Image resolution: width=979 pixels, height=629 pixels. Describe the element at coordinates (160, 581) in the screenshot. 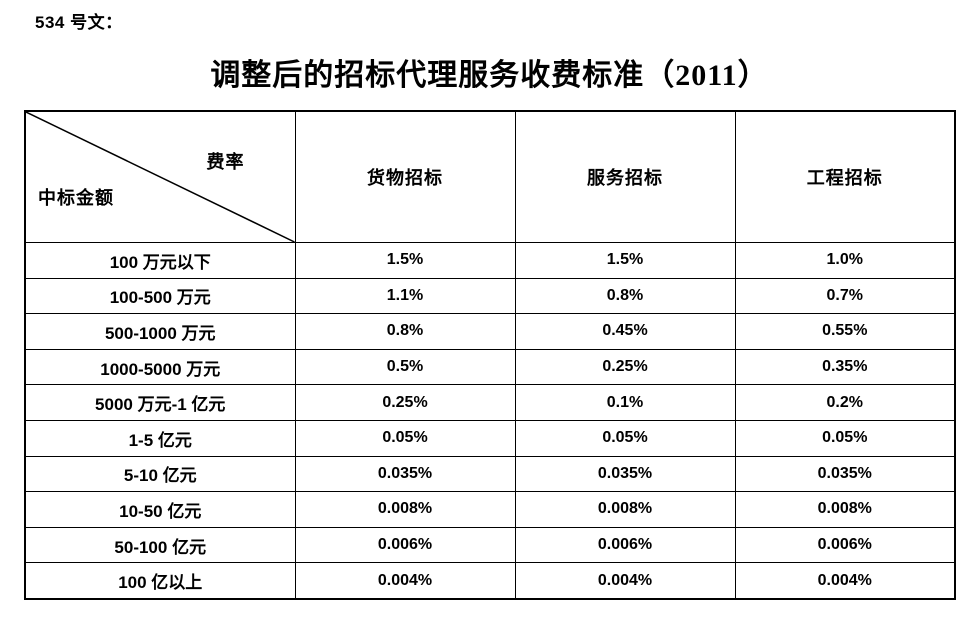

I see `row-label-cell: 100 亿以上` at that location.